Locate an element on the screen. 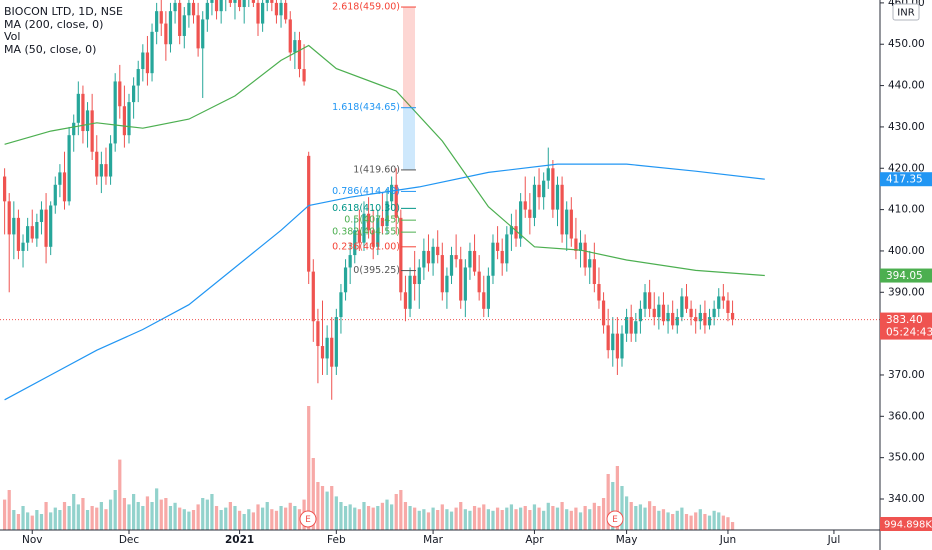 This screenshot has width=932, height=550. x-tick-label: Jun is located at coordinates (727, 540).